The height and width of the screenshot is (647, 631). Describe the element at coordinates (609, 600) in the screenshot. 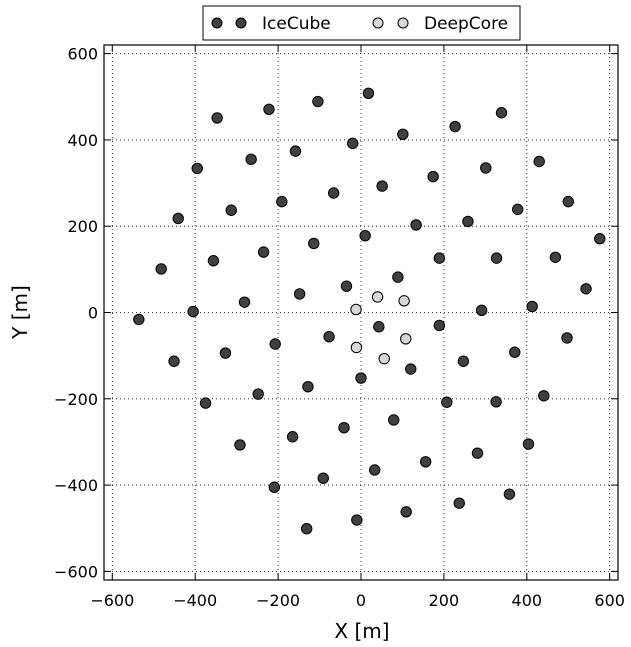

I see `x-tick-label: 600` at that location.